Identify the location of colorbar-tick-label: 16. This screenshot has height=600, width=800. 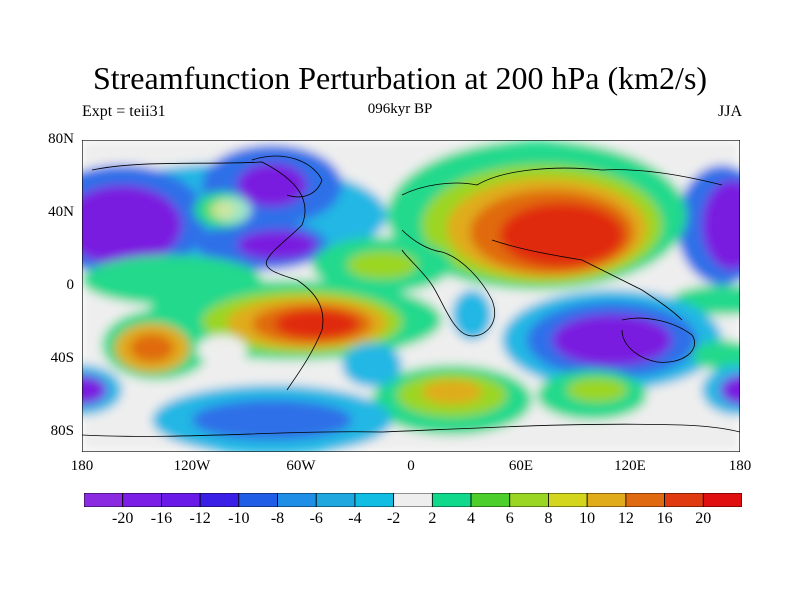
(664, 518).